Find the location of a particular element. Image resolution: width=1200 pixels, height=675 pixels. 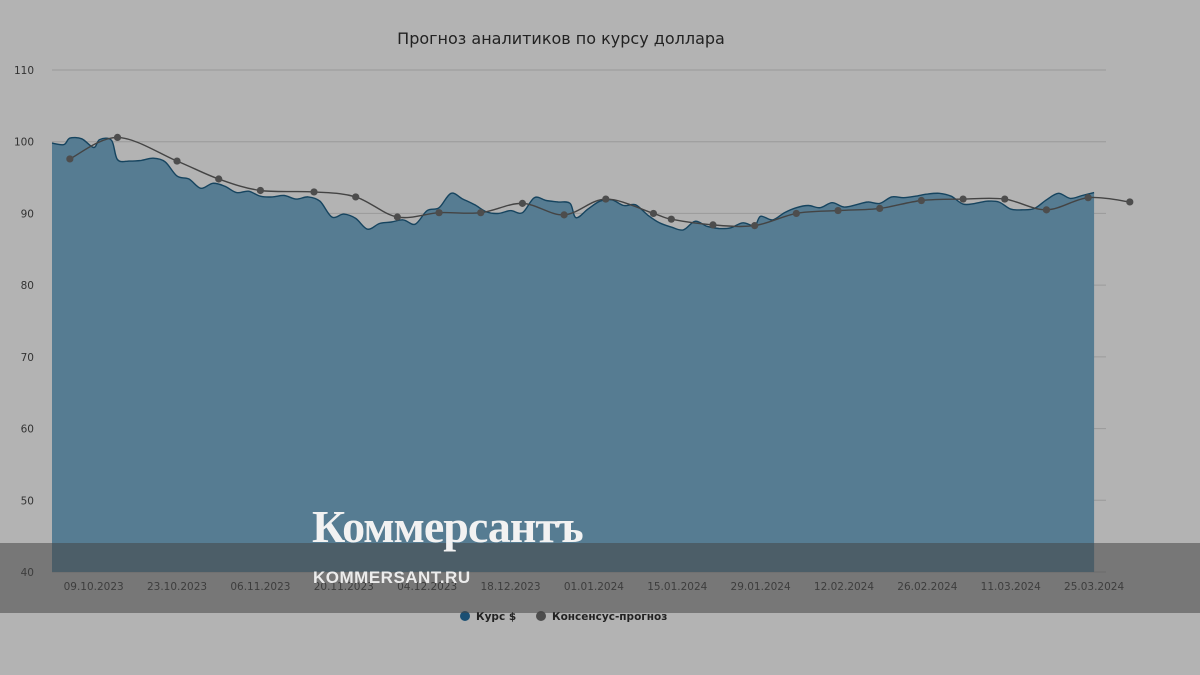

y-tick-label: 90 is located at coordinates (27, 214).